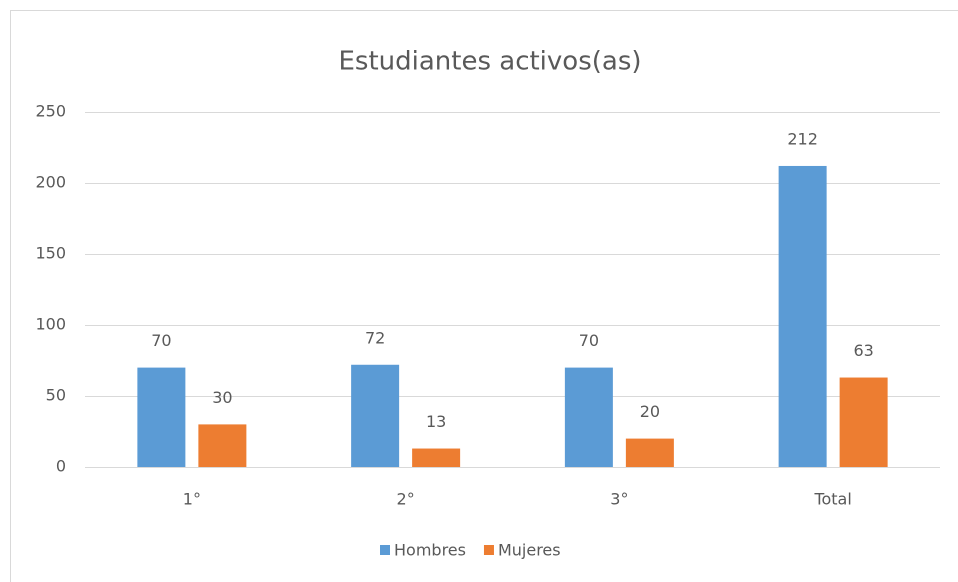 The width and height of the screenshot is (958, 582). I want to click on data-label: 72, so click(375, 337).